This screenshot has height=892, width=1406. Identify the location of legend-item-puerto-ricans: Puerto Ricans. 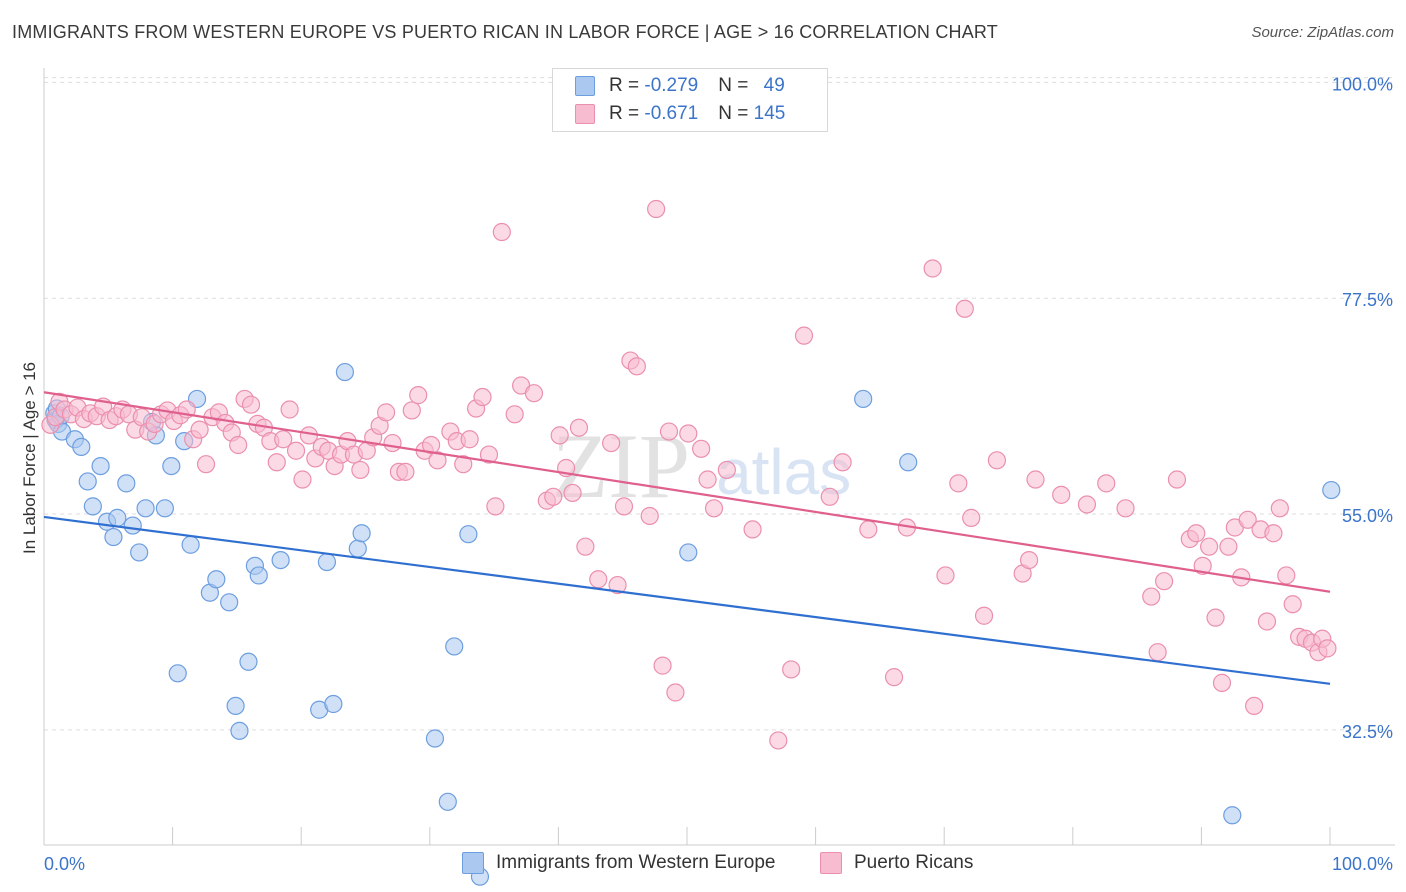
(896, 863).